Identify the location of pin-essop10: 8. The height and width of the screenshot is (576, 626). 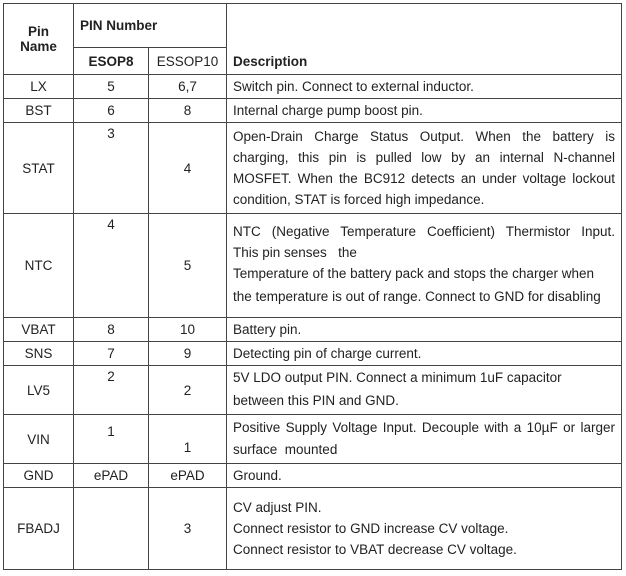
(187, 110).